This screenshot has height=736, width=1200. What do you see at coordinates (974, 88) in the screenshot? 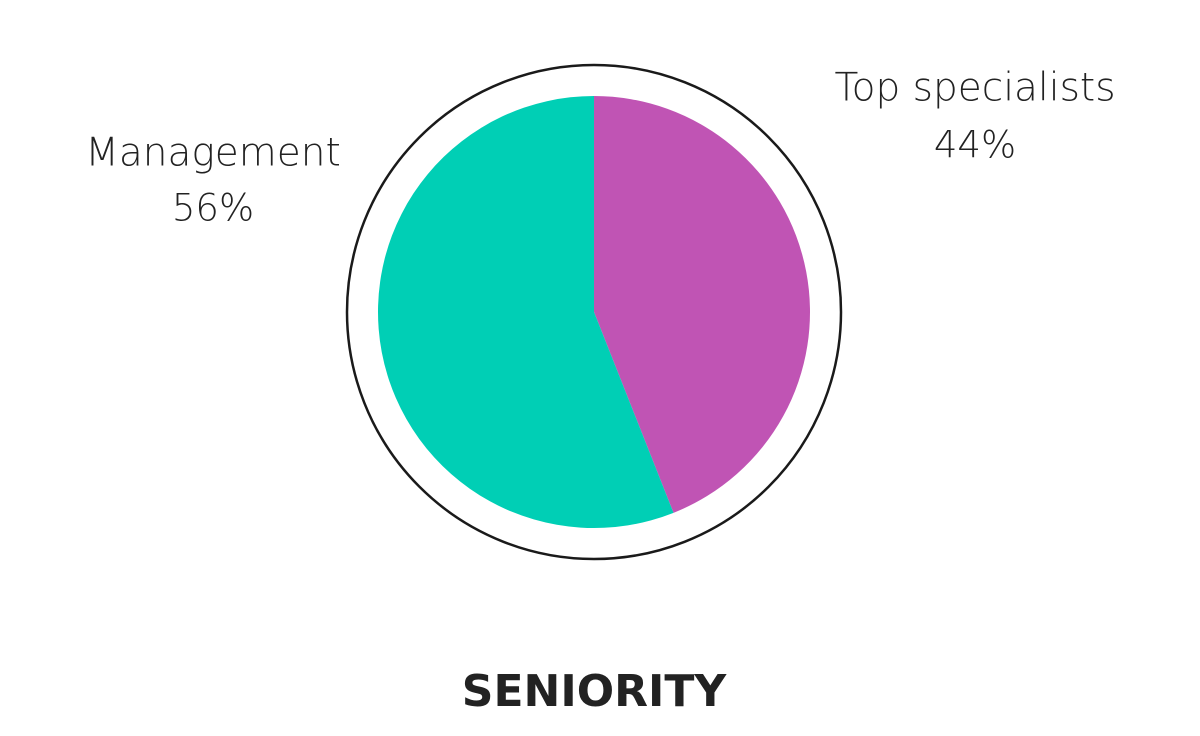
I see `slice-label: Top specialists` at bounding box center [974, 88].